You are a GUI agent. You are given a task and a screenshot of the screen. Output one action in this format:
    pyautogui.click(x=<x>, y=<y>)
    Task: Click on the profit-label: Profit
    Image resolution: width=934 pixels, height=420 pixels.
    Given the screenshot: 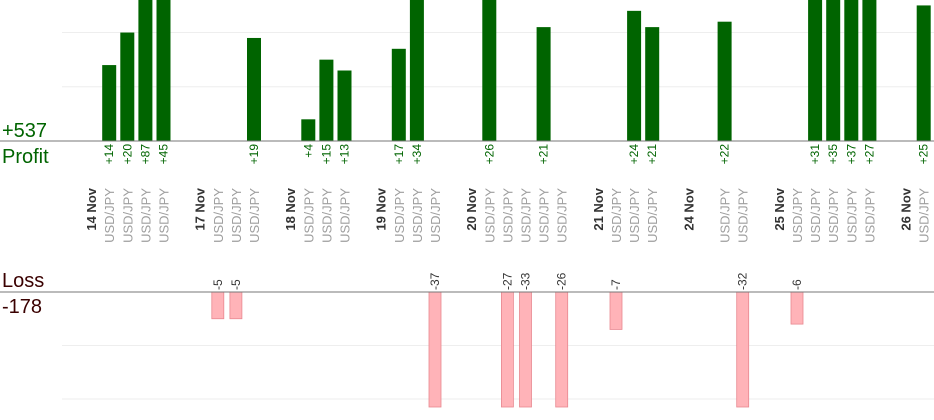 What is the action you would take?
    pyautogui.click(x=25, y=157)
    